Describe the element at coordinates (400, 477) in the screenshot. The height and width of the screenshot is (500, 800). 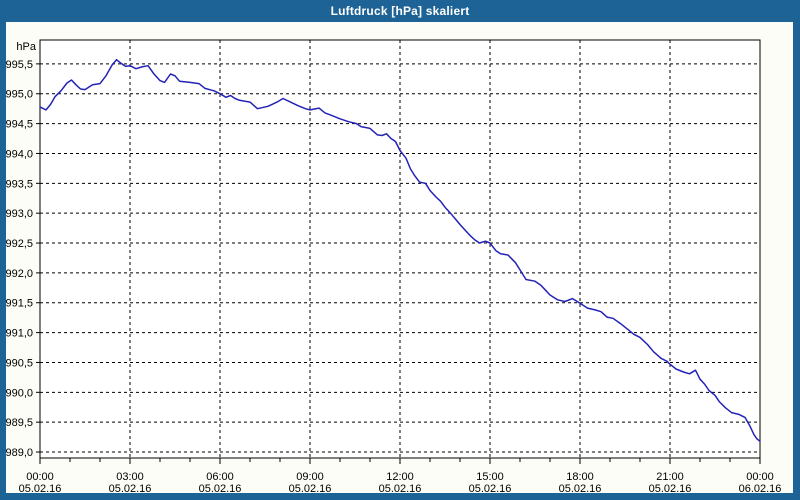
I see `x-tick-time-label: 12:00` at that location.